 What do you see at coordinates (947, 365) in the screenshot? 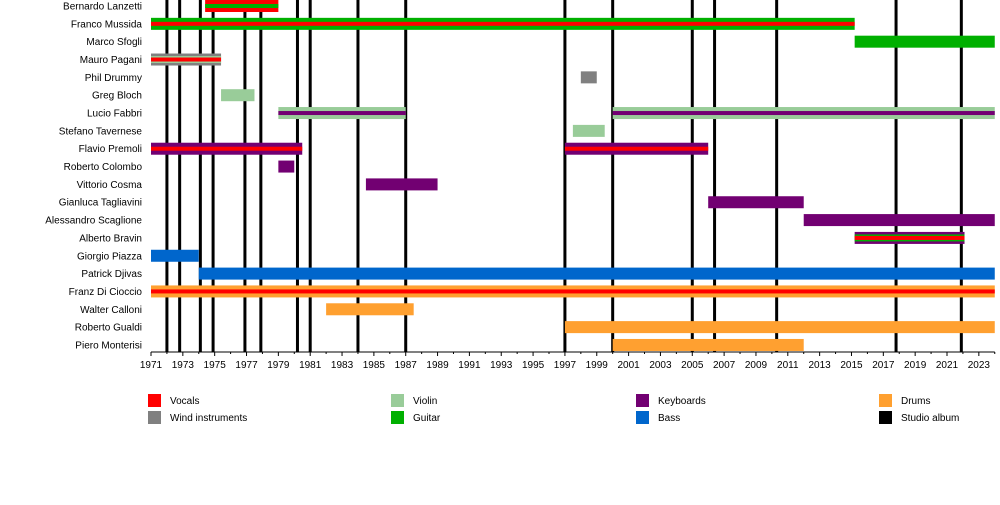
I see `x-tick-label: 2021` at bounding box center [947, 365].